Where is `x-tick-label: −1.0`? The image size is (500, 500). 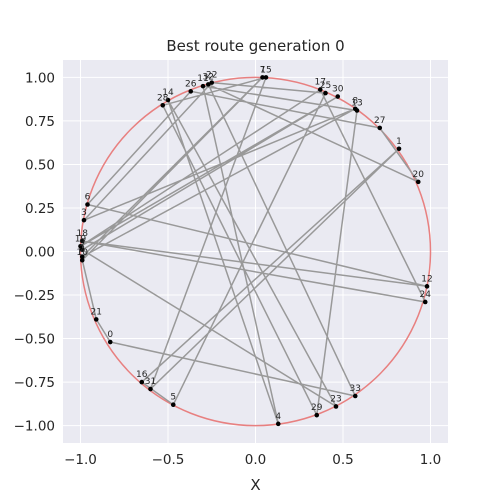 x-tick-label: −1.0 is located at coordinates (80, 460).